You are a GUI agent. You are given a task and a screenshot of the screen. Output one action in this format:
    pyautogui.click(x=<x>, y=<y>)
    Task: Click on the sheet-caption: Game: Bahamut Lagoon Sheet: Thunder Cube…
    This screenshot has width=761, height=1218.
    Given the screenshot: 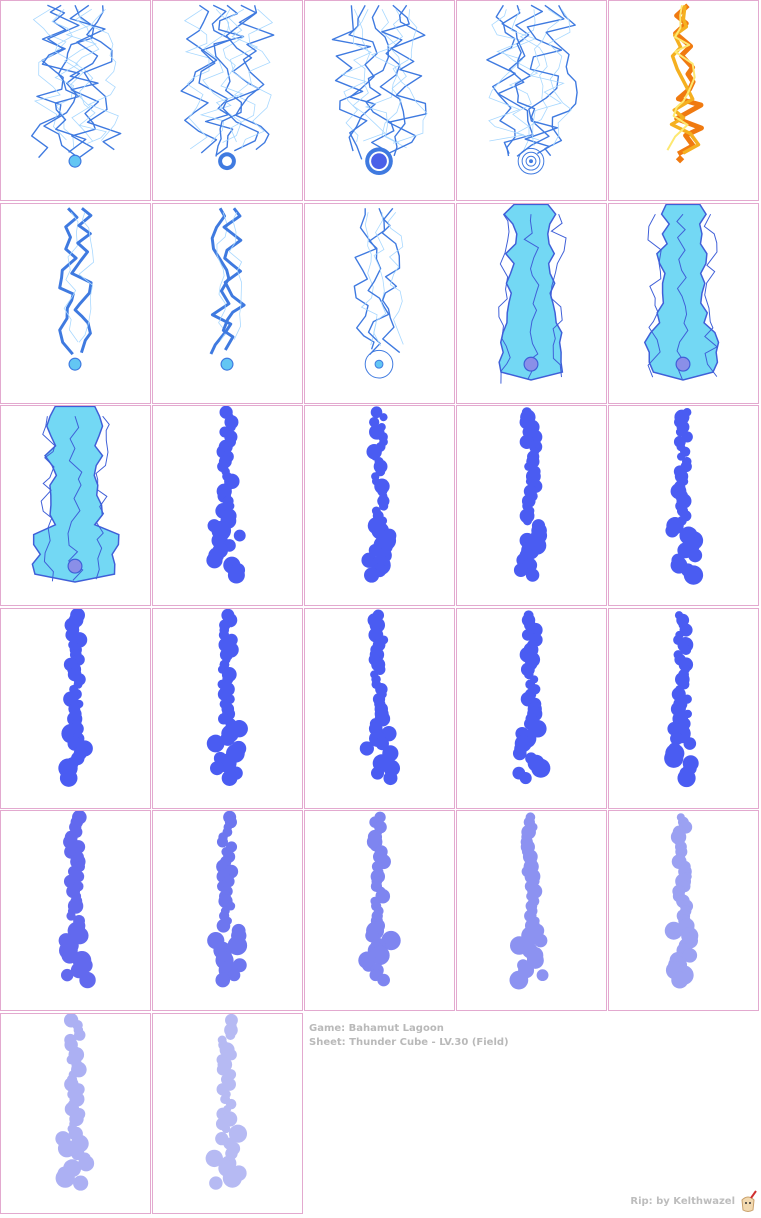 What is the action you would take?
    pyautogui.click(x=409, y=1036)
    